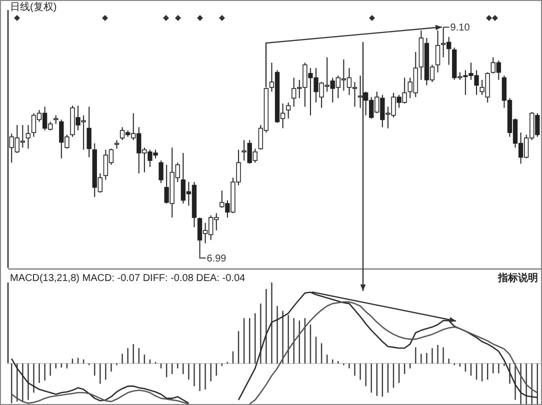 The image size is (542, 405). Describe the element at coordinates (216, 259) in the screenshot. I see `annotation: 6.99` at that location.